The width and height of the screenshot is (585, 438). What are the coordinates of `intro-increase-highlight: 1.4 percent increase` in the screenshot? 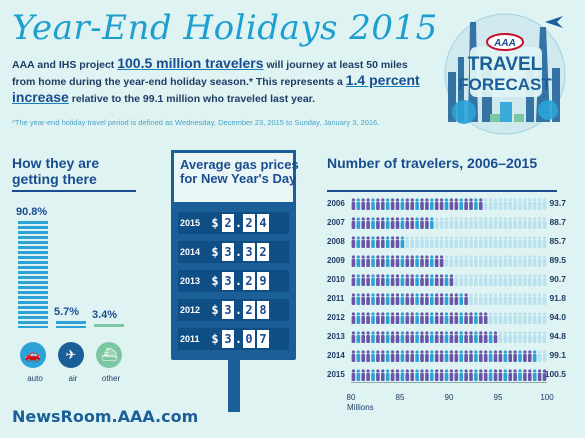 It's located at (216, 88).